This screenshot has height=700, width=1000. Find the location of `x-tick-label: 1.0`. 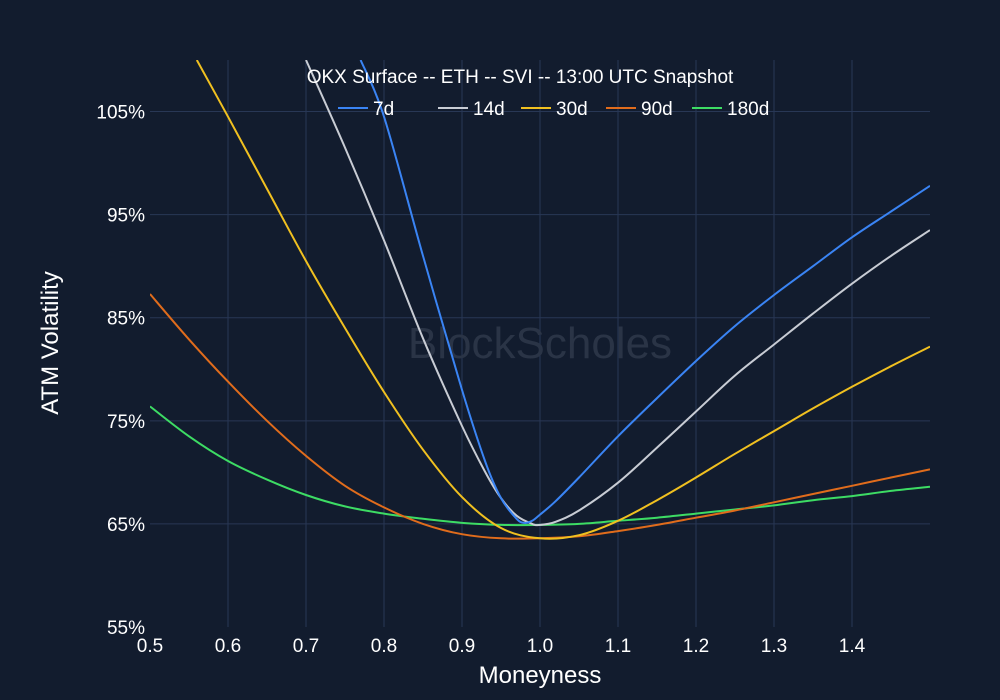

x-tick-label: 1.0 is located at coordinates (540, 646).